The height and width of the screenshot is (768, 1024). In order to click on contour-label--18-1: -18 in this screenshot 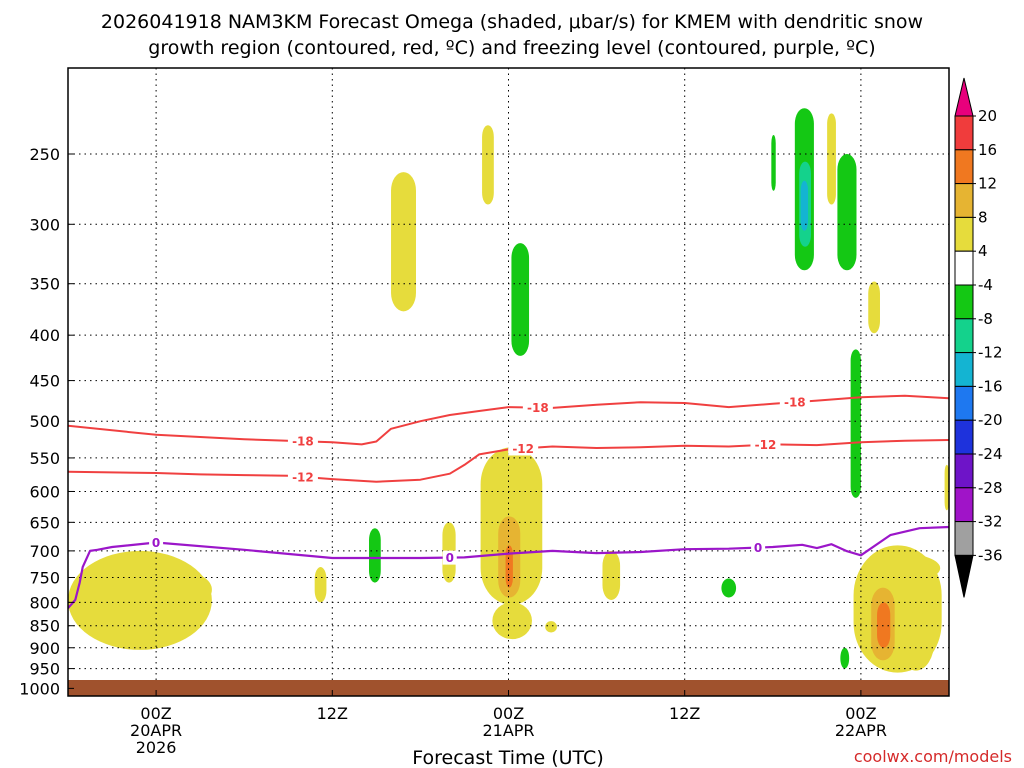, I will do `click(538, 408)`.